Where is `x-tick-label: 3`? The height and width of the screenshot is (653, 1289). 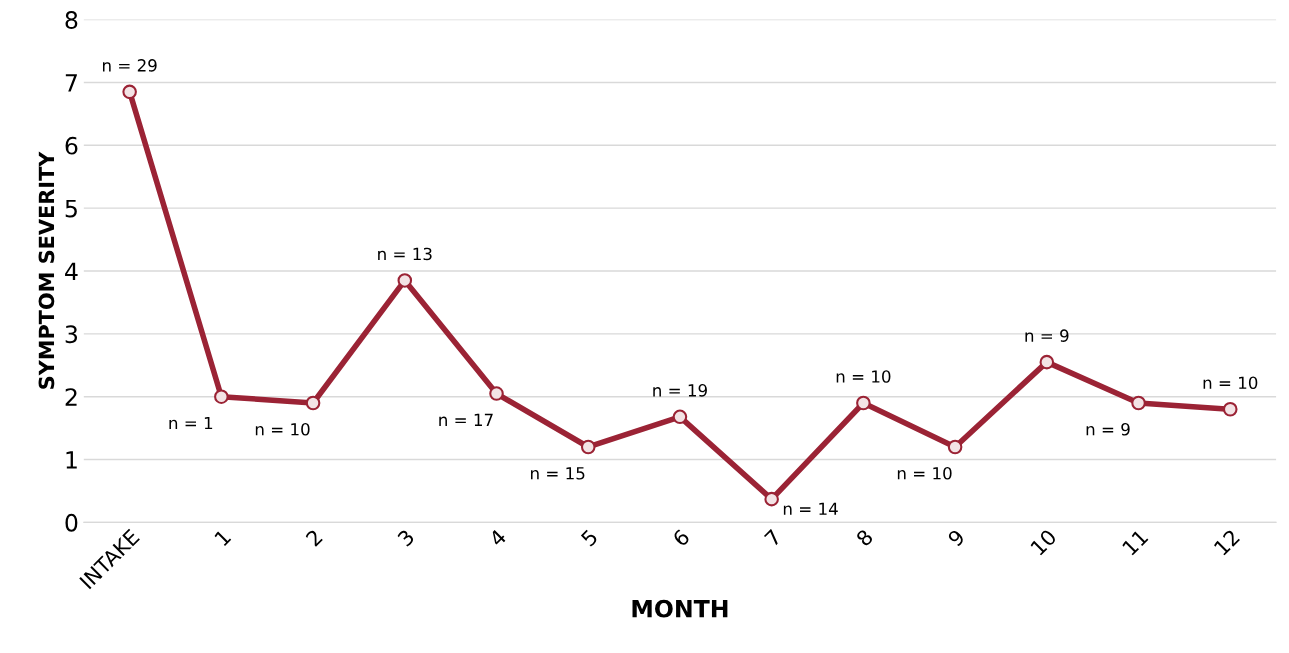
x-tick-label: 3 is located at coordinates (406, 537).